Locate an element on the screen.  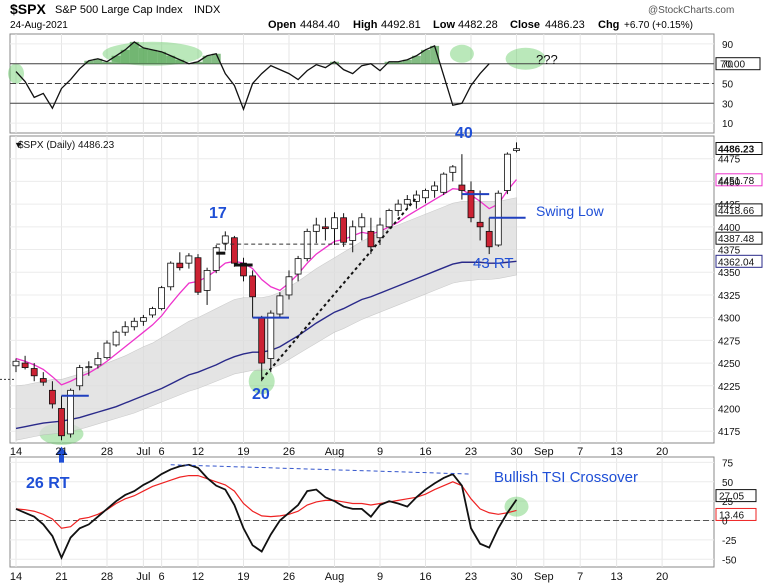
price-y-tick: 4375 is located at coordinates (729, 251).